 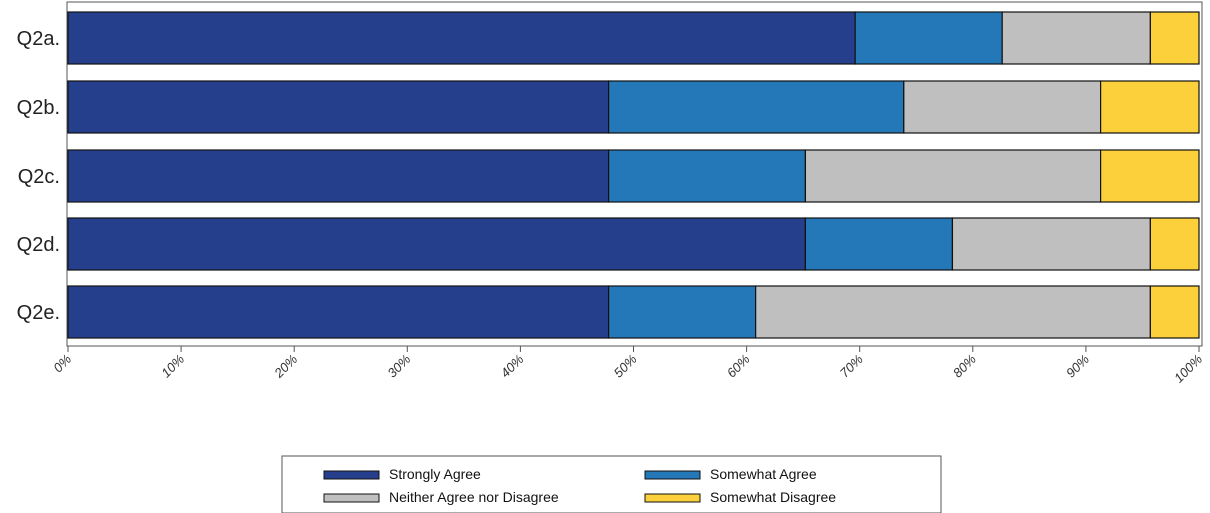 What do you see at coordinates (172, 366) in the screenshot?
I see `x-tick-label: 10%` at bounding box center [172, 366].